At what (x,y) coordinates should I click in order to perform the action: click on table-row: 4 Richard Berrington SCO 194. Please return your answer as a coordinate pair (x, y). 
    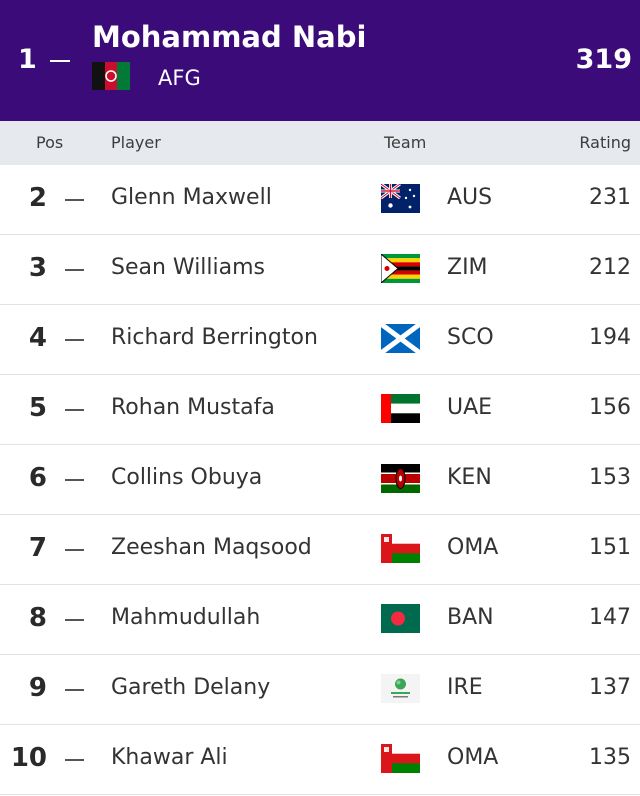
    Looking at the image, I should click on (320, 340).